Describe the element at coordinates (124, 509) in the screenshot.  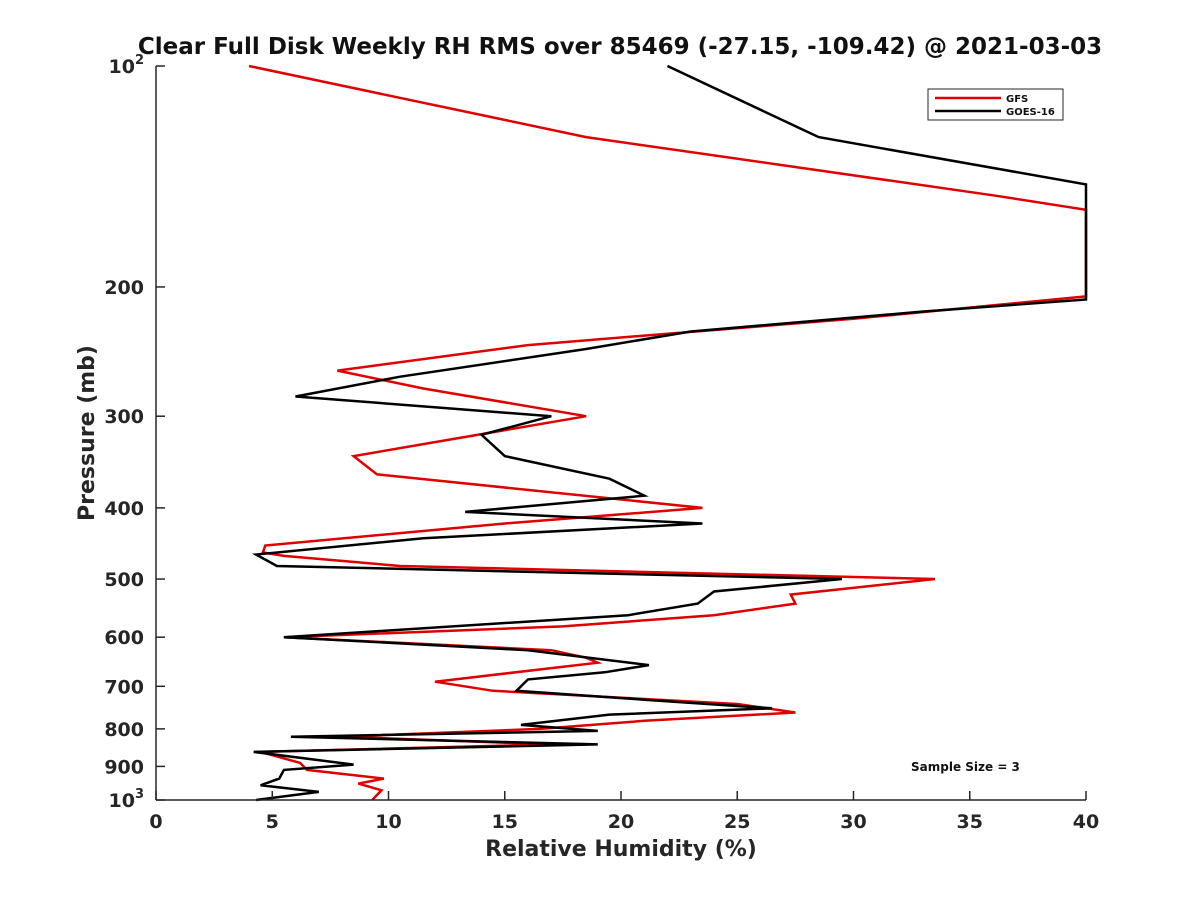
I see `y-tick-label: 400` at that location.